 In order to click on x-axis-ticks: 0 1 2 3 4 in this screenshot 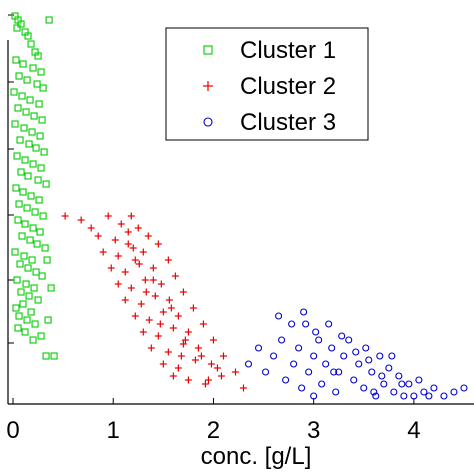, I will do `click(213, 421)`.